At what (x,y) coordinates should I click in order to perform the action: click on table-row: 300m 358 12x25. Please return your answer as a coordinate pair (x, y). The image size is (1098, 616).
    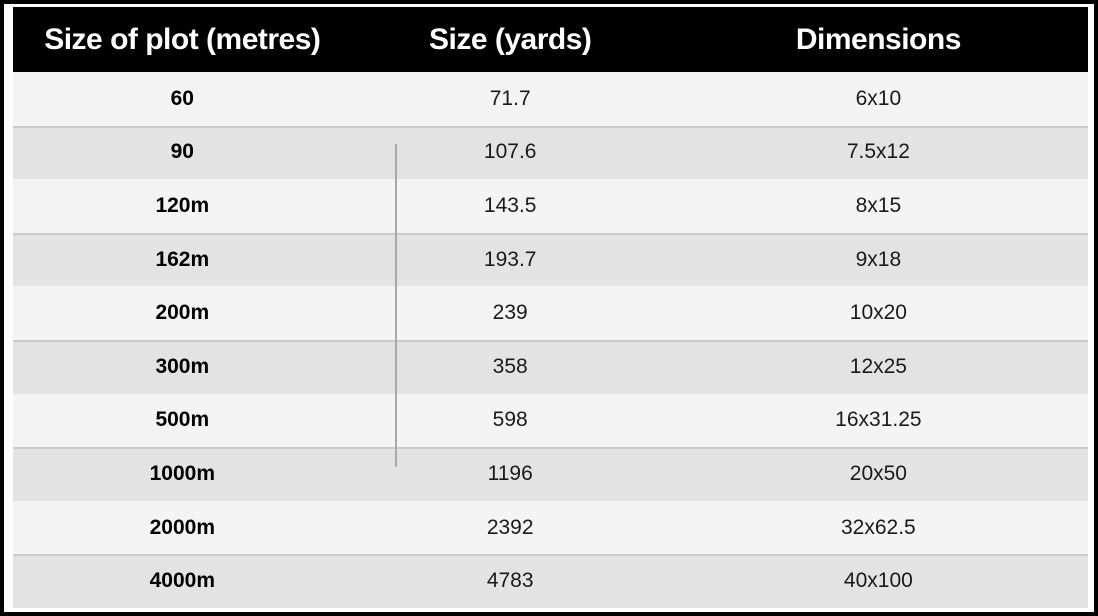
    Looking at the image, I should click on (550, 366).